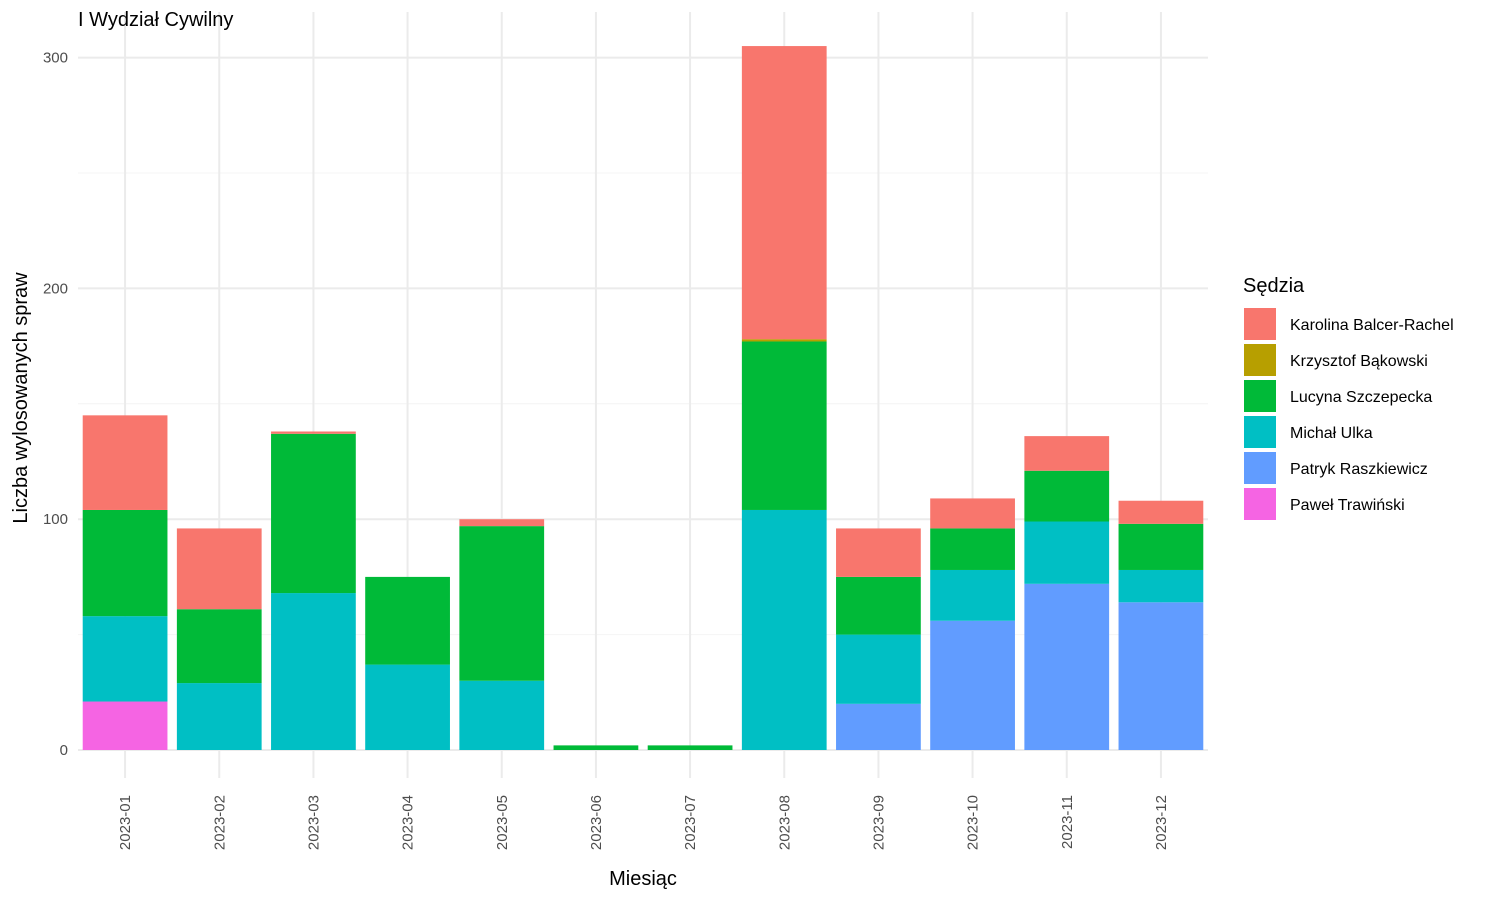 Image resolution: width=1500 pixels, height=900 pixels. What do you see at coordinates (1347, 505) in the screenshot?
I see `legend-label: Paweł Trawiński` at bounding box center [1347, 505].